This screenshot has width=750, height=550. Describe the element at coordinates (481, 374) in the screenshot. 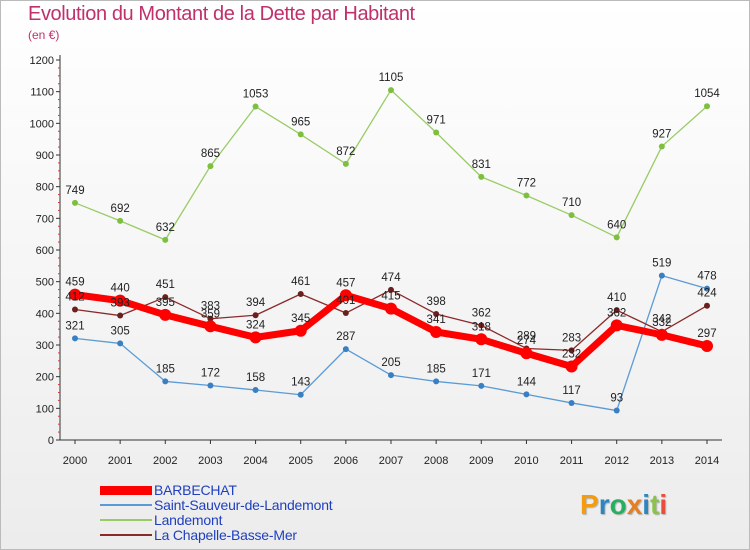

I see `data-label: 171` at that location.